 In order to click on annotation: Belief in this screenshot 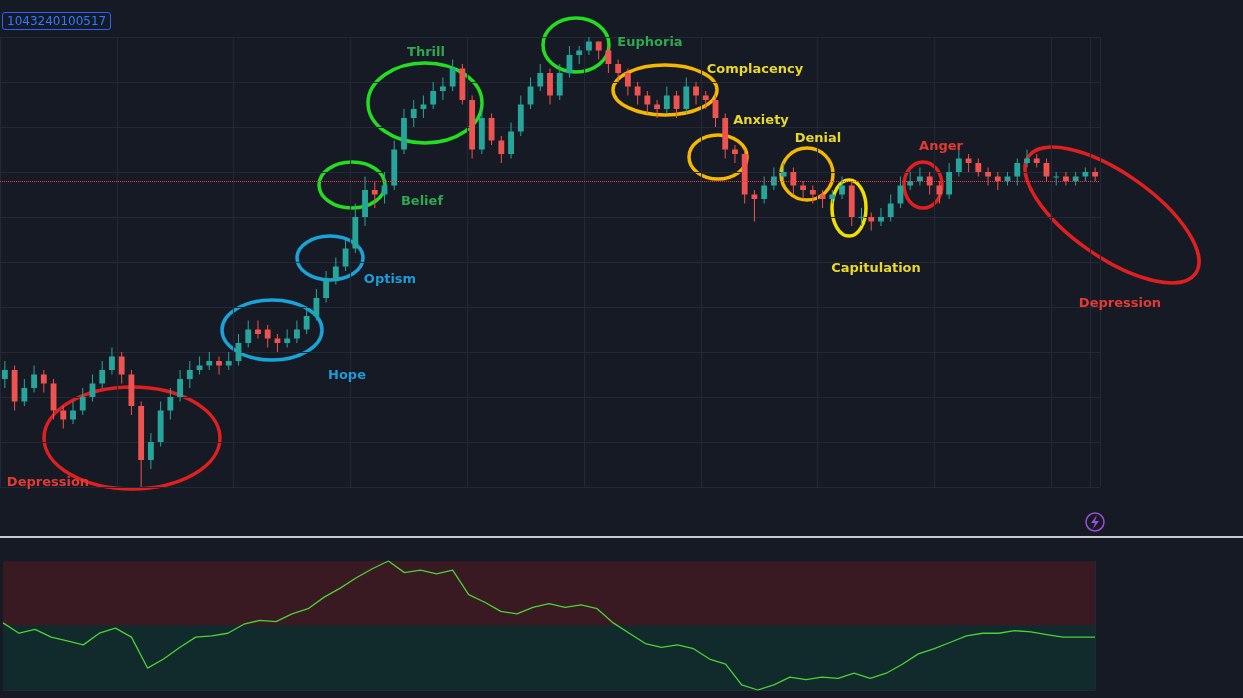, I will do `click(422, 200)`.